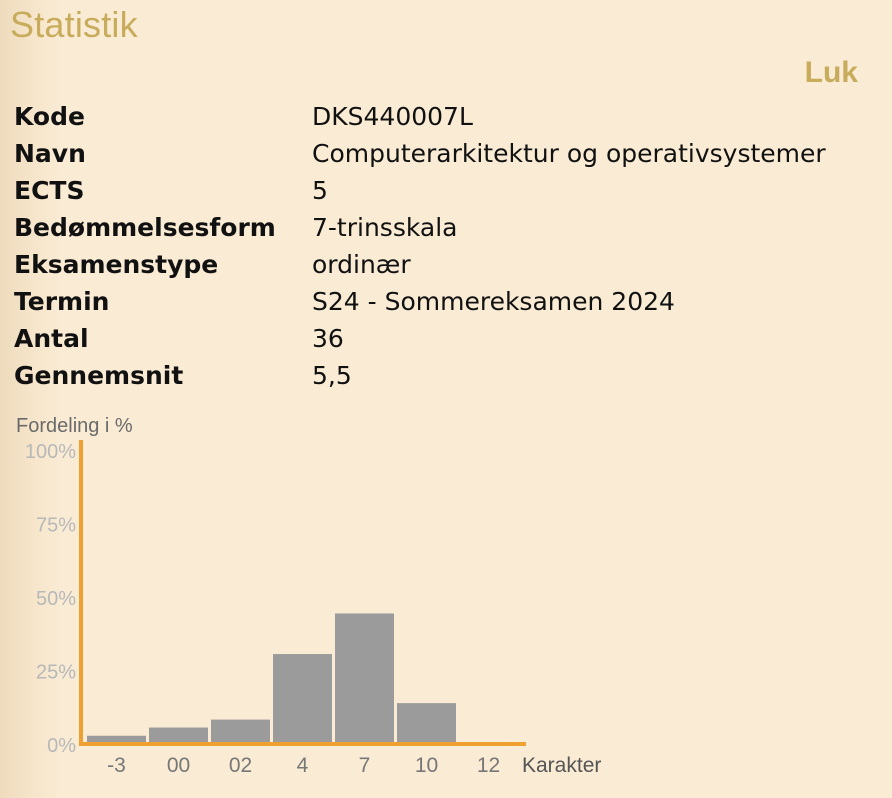 The image size is (892, 798). I want to click on info-row-average: Gennemsnit 5,5, so click(420, 375).